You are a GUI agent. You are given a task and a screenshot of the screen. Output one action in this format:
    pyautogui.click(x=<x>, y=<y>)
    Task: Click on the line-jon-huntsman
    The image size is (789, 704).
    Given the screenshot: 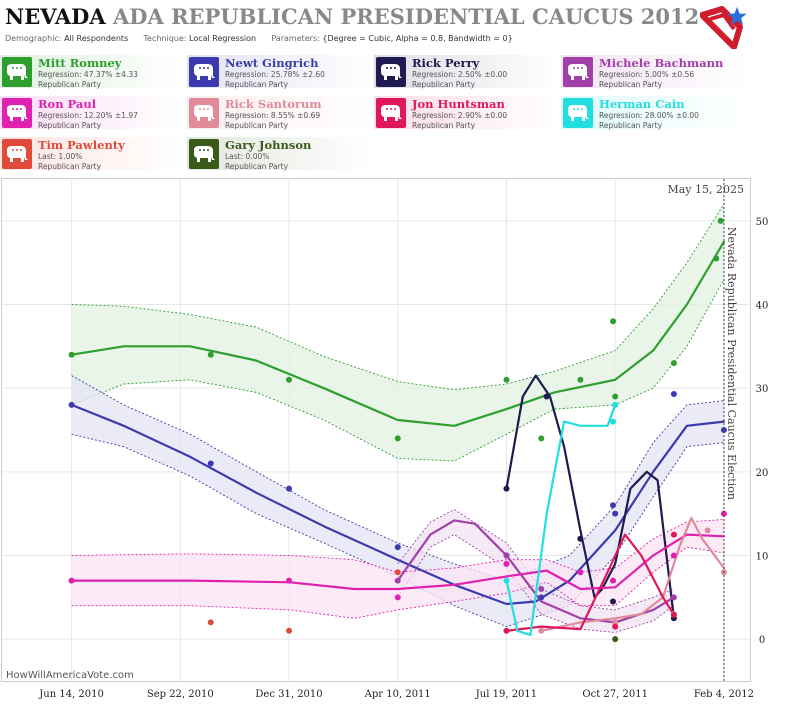 What is the action you would take?
    pyautogui.click(x=590, y=582)
    